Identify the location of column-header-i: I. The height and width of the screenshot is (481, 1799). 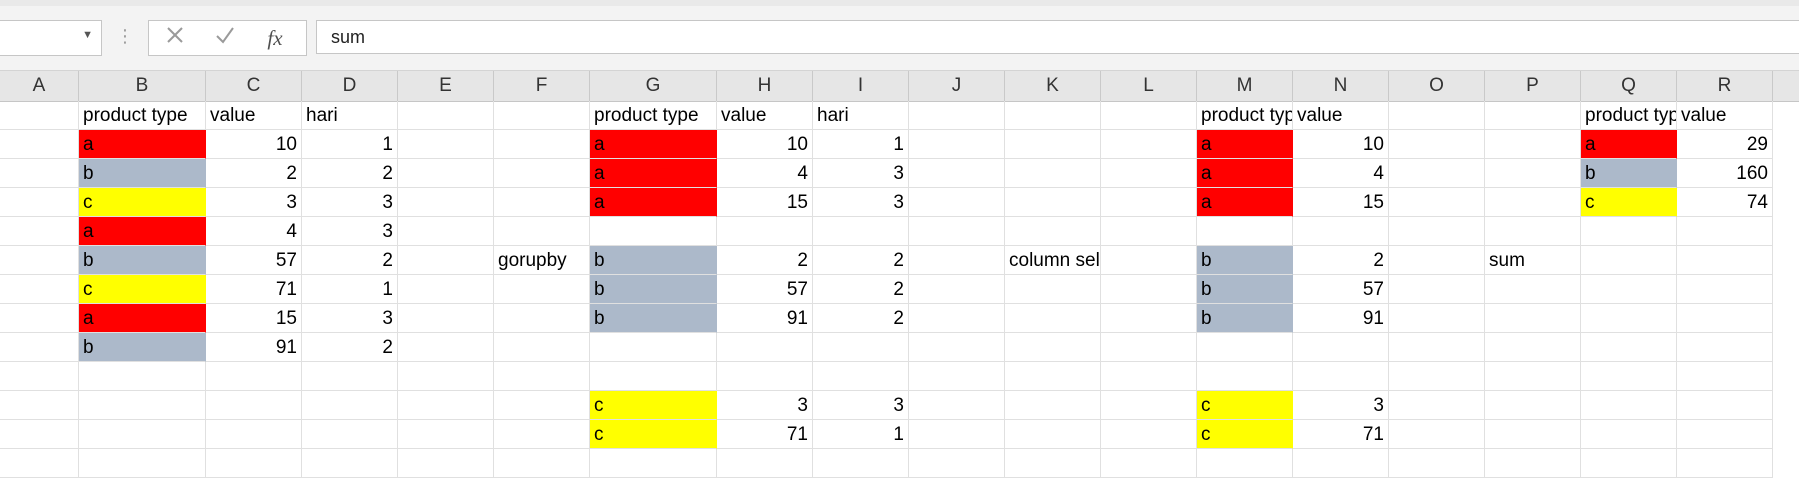
(861, 86).